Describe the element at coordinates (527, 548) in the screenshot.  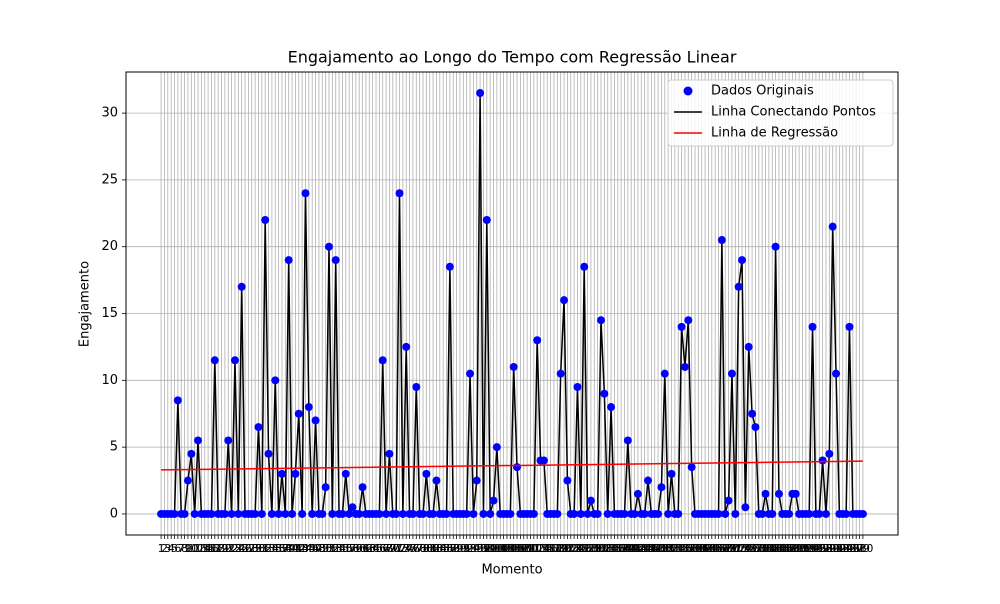
I see `x-tick-label: 110` at that location.